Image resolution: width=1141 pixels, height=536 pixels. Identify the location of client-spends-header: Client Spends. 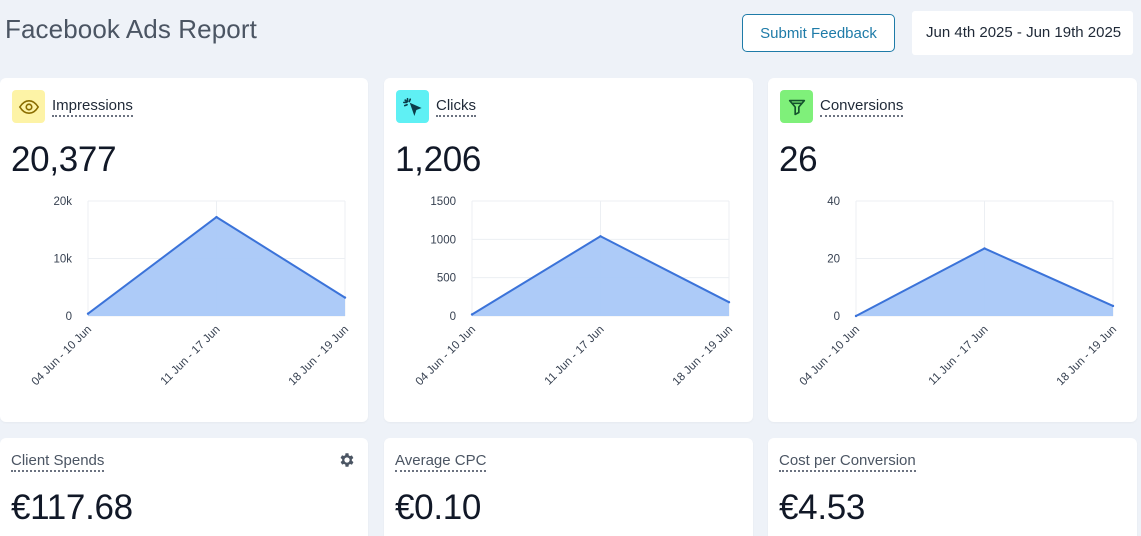
(58, 462).